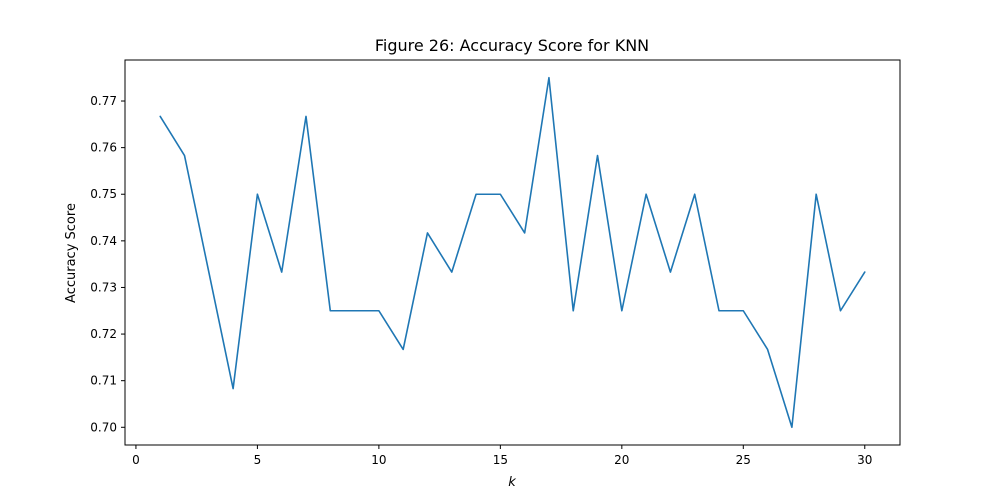  Describe the element at coordinates (378, 460) in the screenshot. I see `x-tick-label: 10` at that location.